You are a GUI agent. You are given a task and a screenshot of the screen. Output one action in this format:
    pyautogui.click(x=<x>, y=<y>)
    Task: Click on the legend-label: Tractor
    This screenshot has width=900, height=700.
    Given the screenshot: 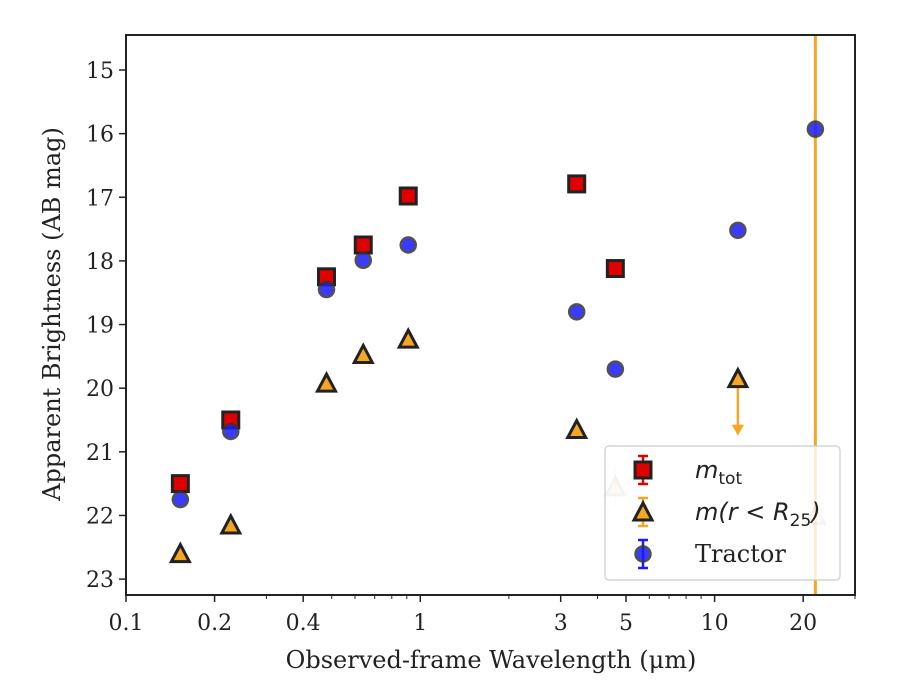 What is the action you would take?
    pyautogui.click(x=740, y=554)
    